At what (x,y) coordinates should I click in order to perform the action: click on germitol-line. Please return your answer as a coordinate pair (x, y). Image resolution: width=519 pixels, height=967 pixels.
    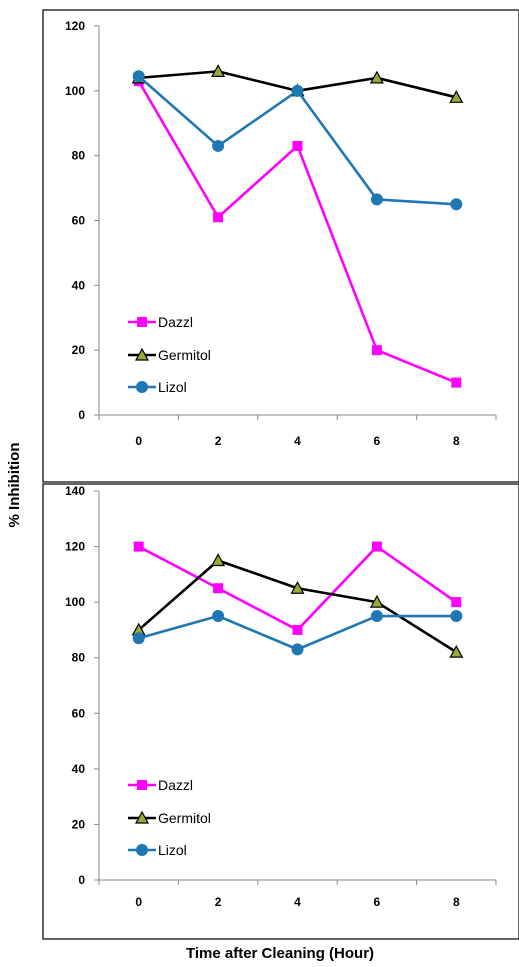
    Looking at the image, I should click on (297, 606).